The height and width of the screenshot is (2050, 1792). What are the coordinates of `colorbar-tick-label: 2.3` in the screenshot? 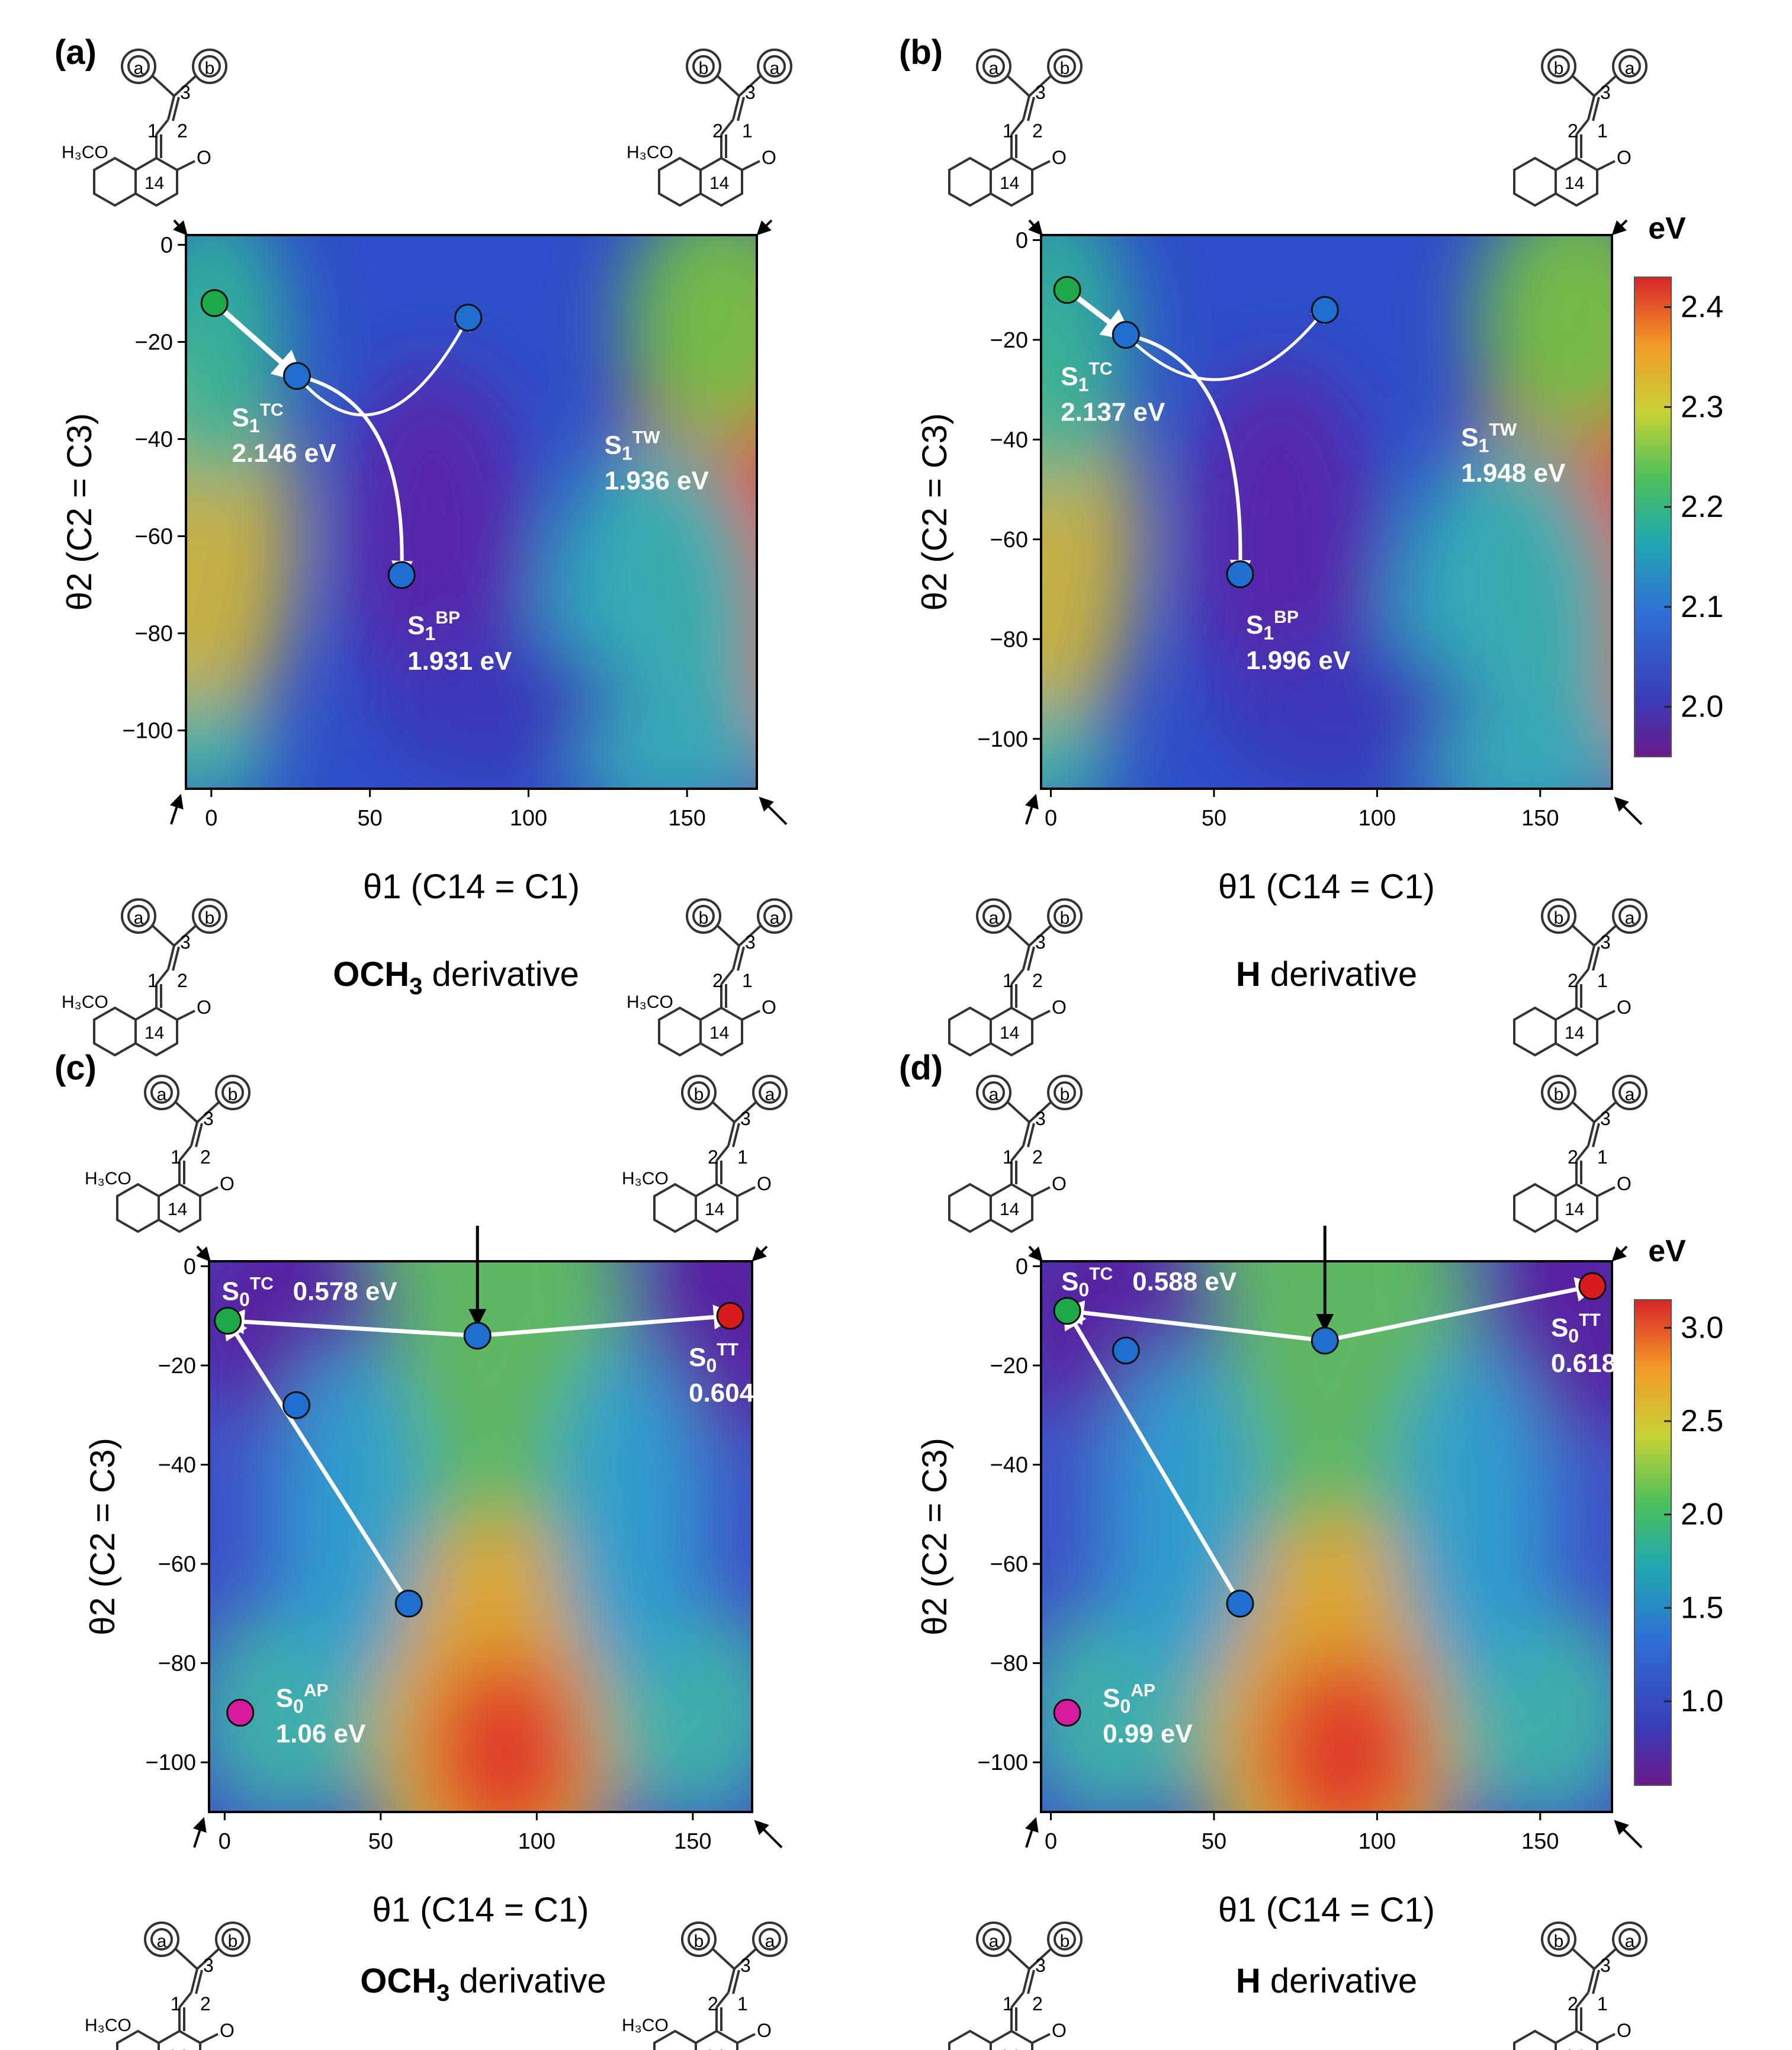 It's located at (1702, 407).